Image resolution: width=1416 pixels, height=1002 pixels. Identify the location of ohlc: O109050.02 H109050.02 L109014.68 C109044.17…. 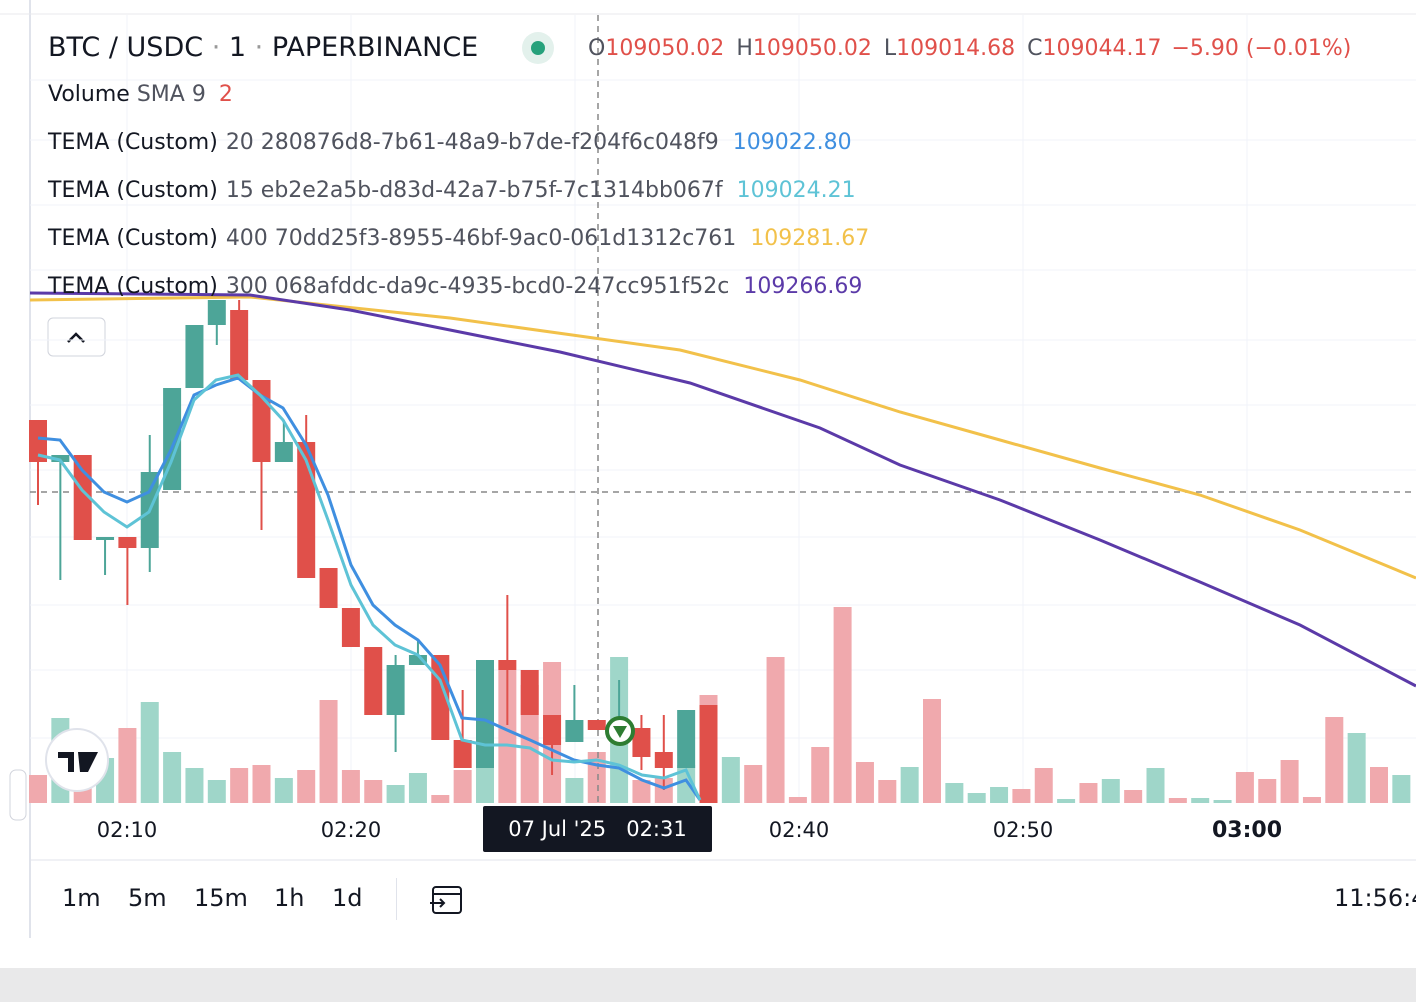
(969, 48).